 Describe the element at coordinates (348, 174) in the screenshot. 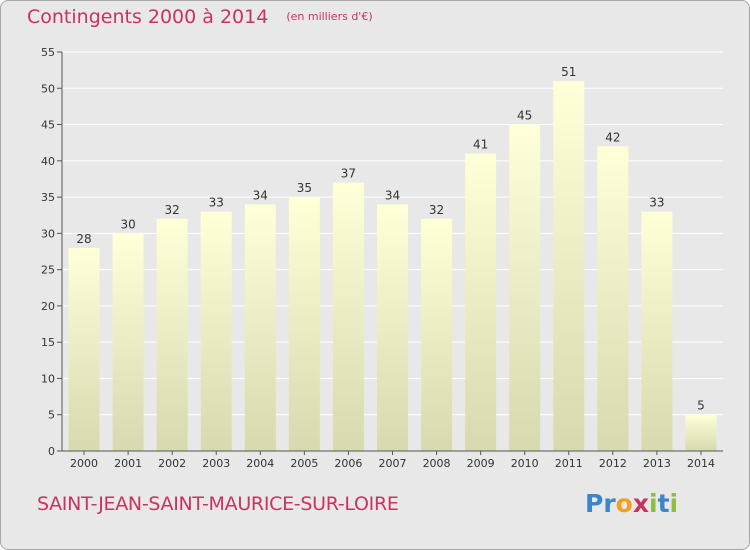

I see `data-label: 37` at that location.